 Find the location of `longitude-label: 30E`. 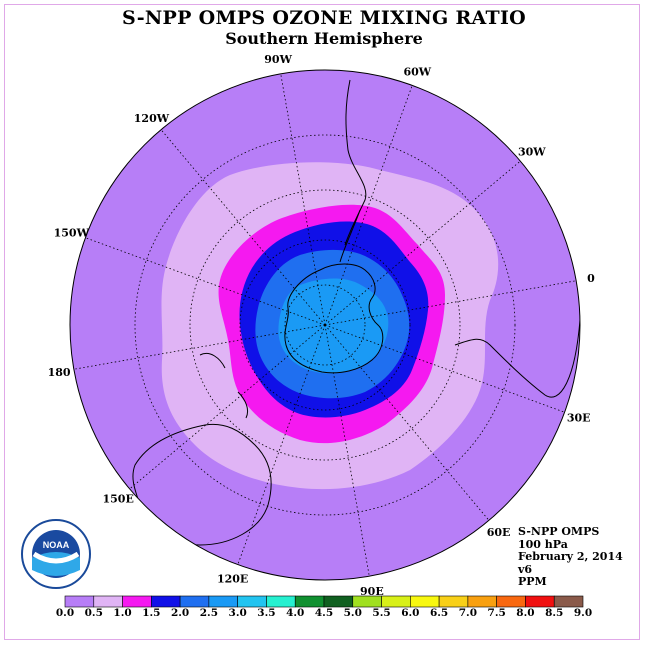

longitude-label: 30E is located at coordinates (579, 417).